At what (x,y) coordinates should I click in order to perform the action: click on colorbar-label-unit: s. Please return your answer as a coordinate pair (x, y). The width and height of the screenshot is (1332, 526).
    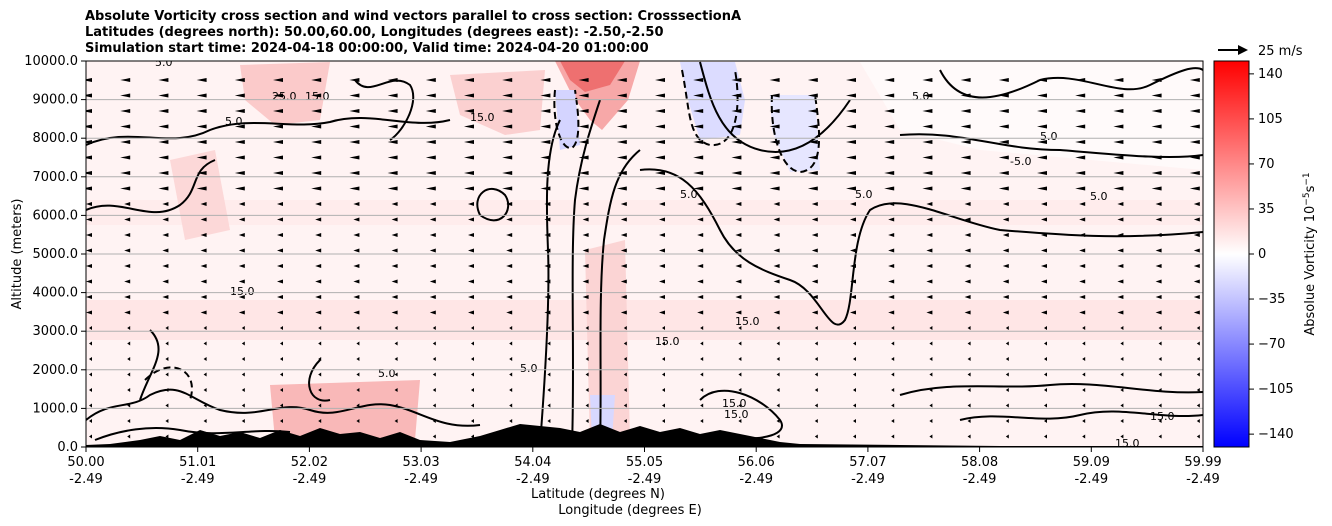
    Looking at the image, I should click on (1310, 188).